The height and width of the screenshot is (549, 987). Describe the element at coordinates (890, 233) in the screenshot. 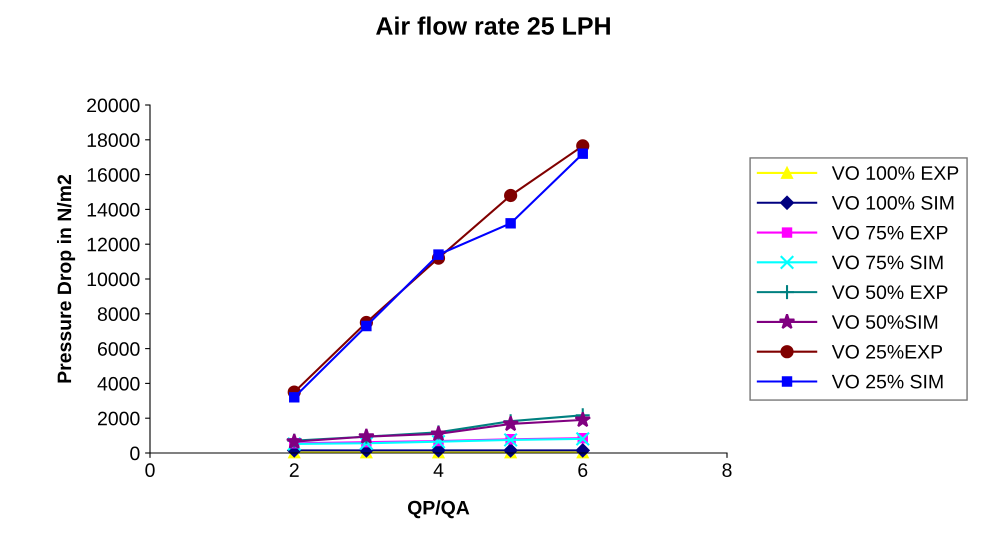

I see `legend-label: VO 75% EXP` at that location.